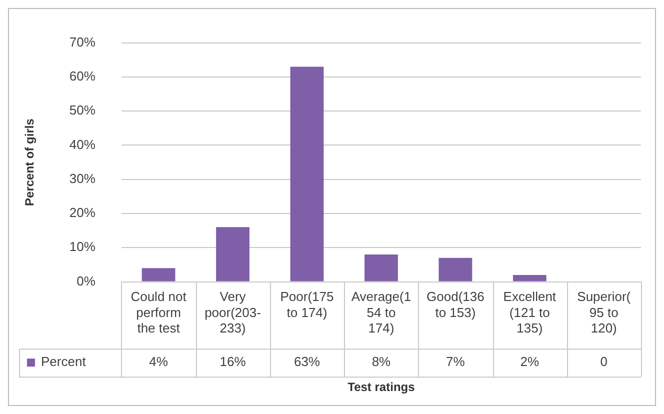  Describe the element at coordinates (530, 362) in the screenshot. I see `data-label: 2%` at that location.